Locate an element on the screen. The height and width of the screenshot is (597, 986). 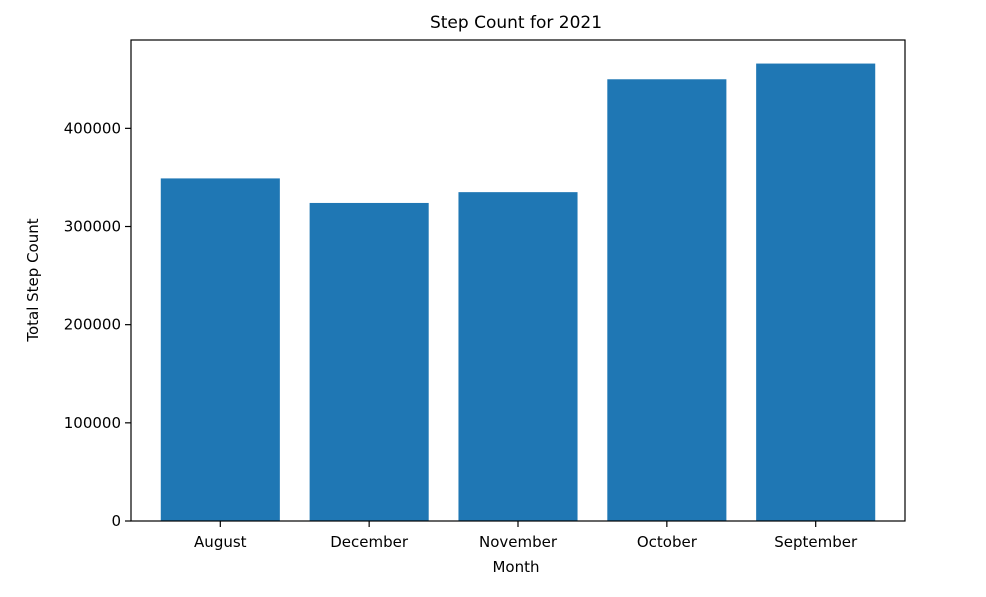
x-tick-label: September is located at coordinates (816, 542).